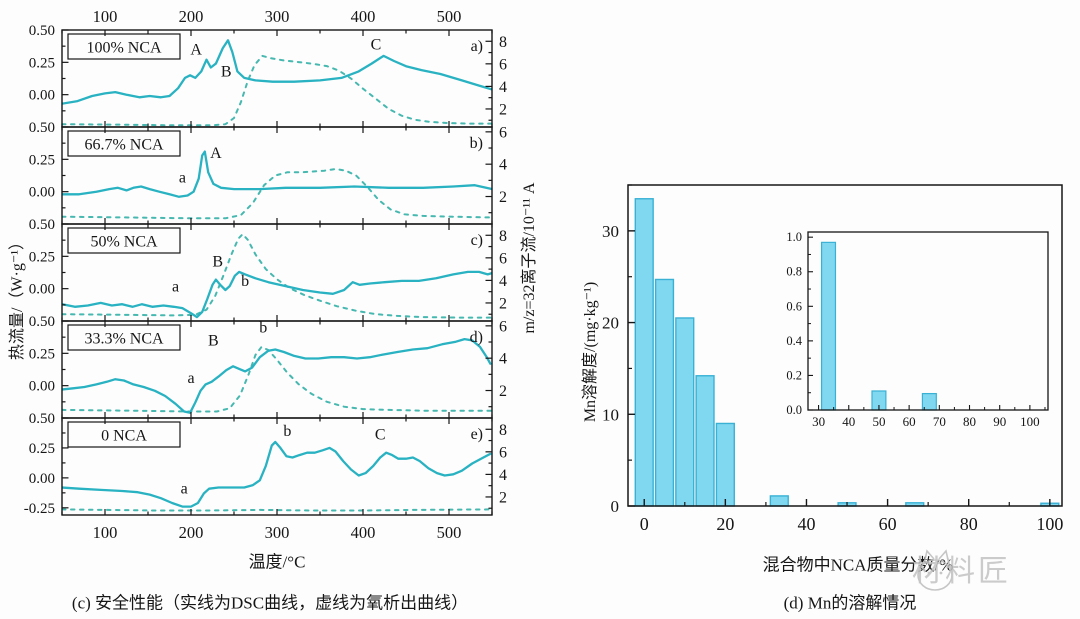 This screenshot has height=619, width=1080. What do you see at coordinates (939, 421) in the screenshot?
I see `svg-text: 70` at bounding box center [939, 421].